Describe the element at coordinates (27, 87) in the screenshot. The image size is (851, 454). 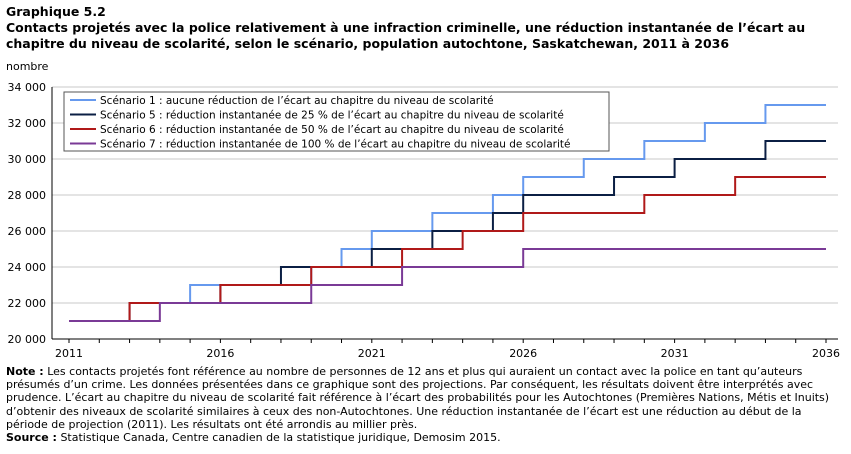
I see `y-tick-label: 34 000` at that location.